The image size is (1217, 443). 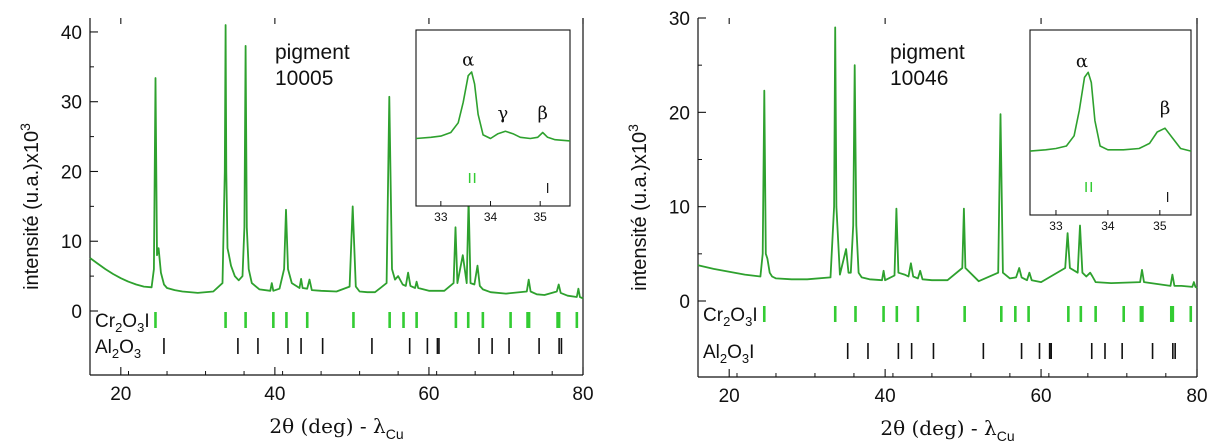 What do you see at coordinates (118, 349) in the screenshot?
I see `phase-label-2: Al2O3` at bounding box center [118, 349].